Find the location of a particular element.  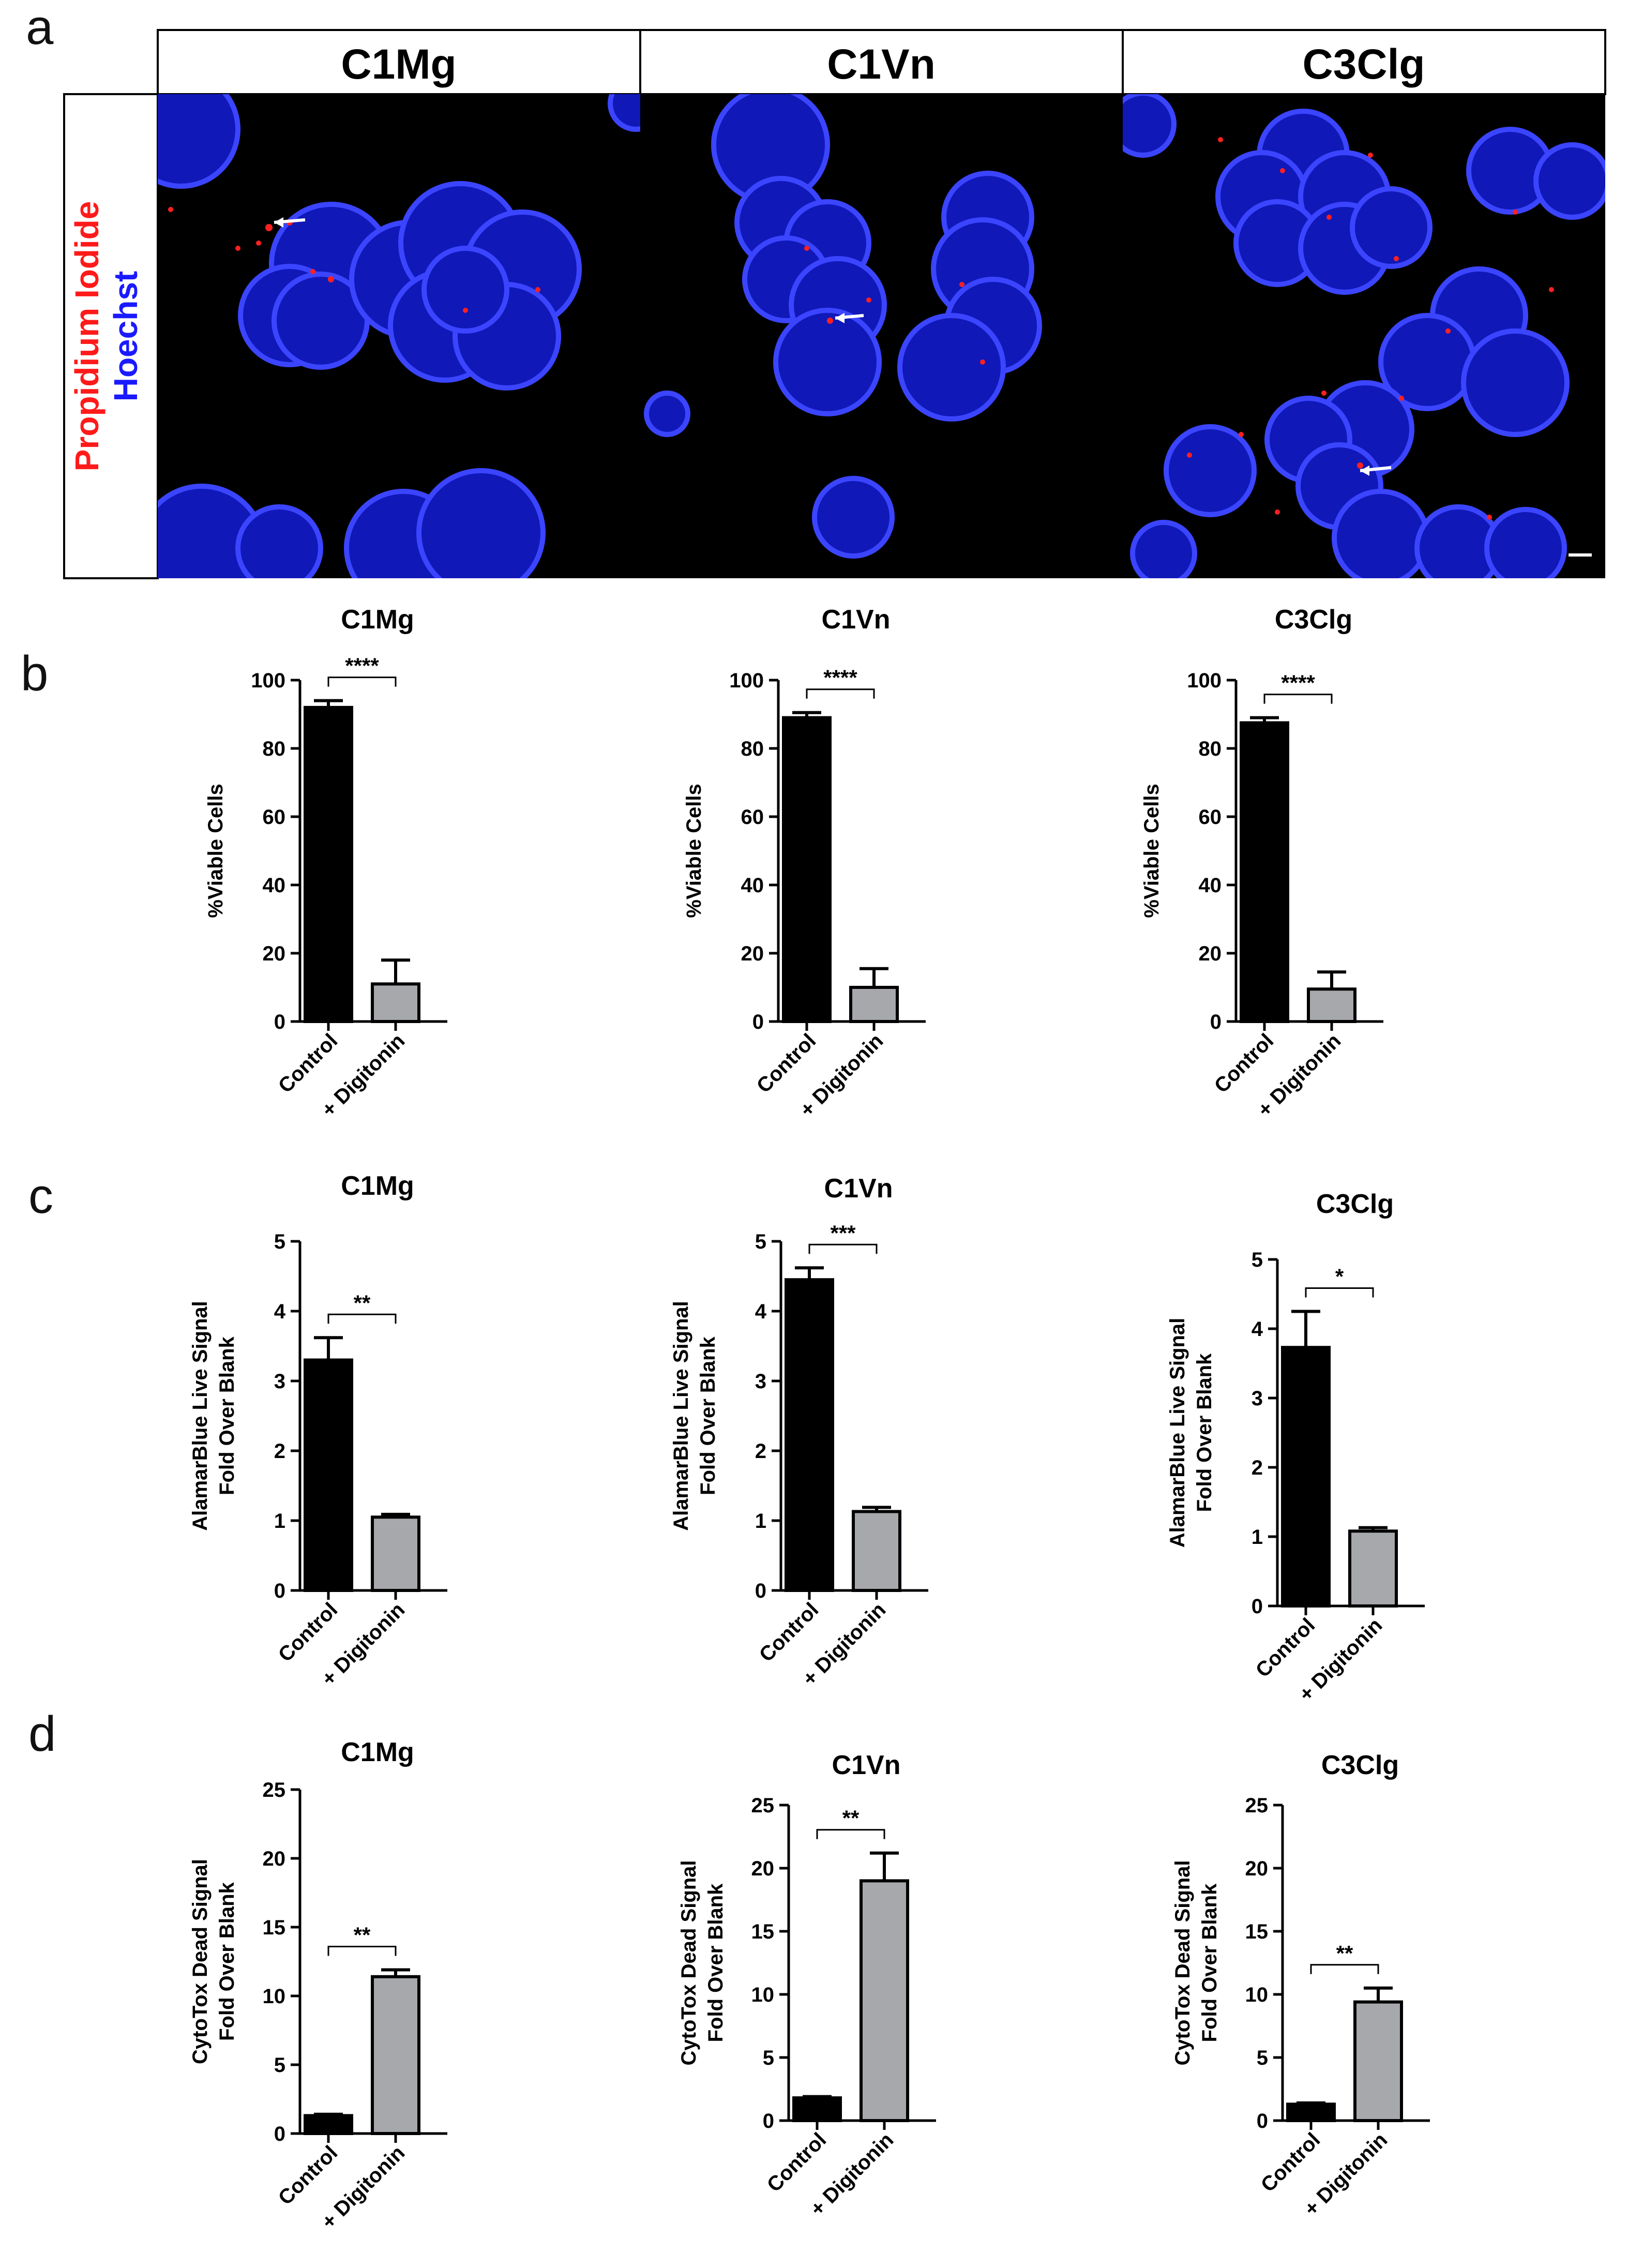

panel-label-c: c is located at coordinates (40, 1196).